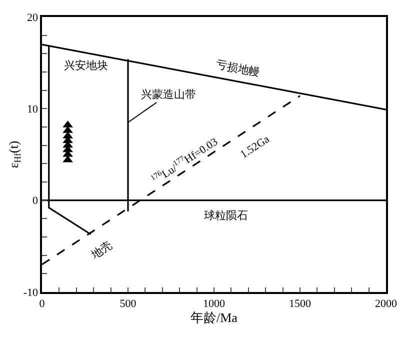 The height and width of the screenshot is (337, 419). I want to click on x-tick-label: 2000, so click(386, 304).